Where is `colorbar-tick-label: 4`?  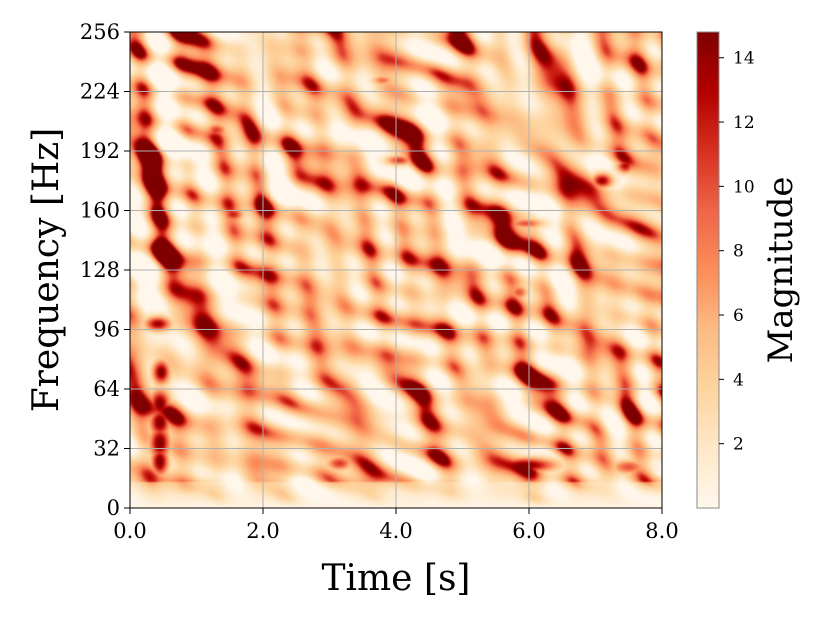
colorbar-tick-label: 4 is located at coordinates (738, 380).